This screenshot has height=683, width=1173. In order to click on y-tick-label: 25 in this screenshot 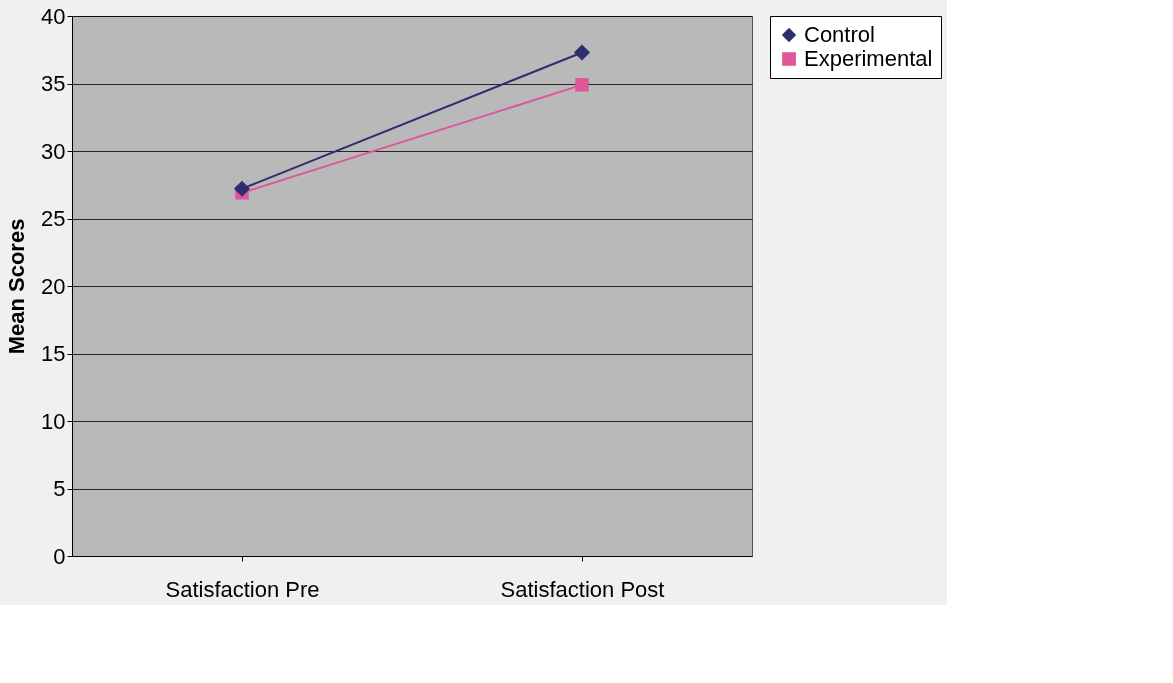, I will do `click(53, 218)`.